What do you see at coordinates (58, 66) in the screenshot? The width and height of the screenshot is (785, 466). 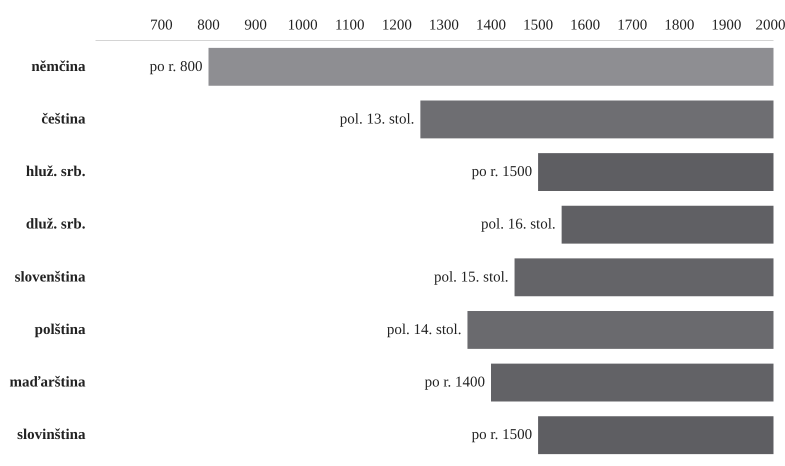 I see `y-tick-label: němčina` at bounding box center [58, 66].